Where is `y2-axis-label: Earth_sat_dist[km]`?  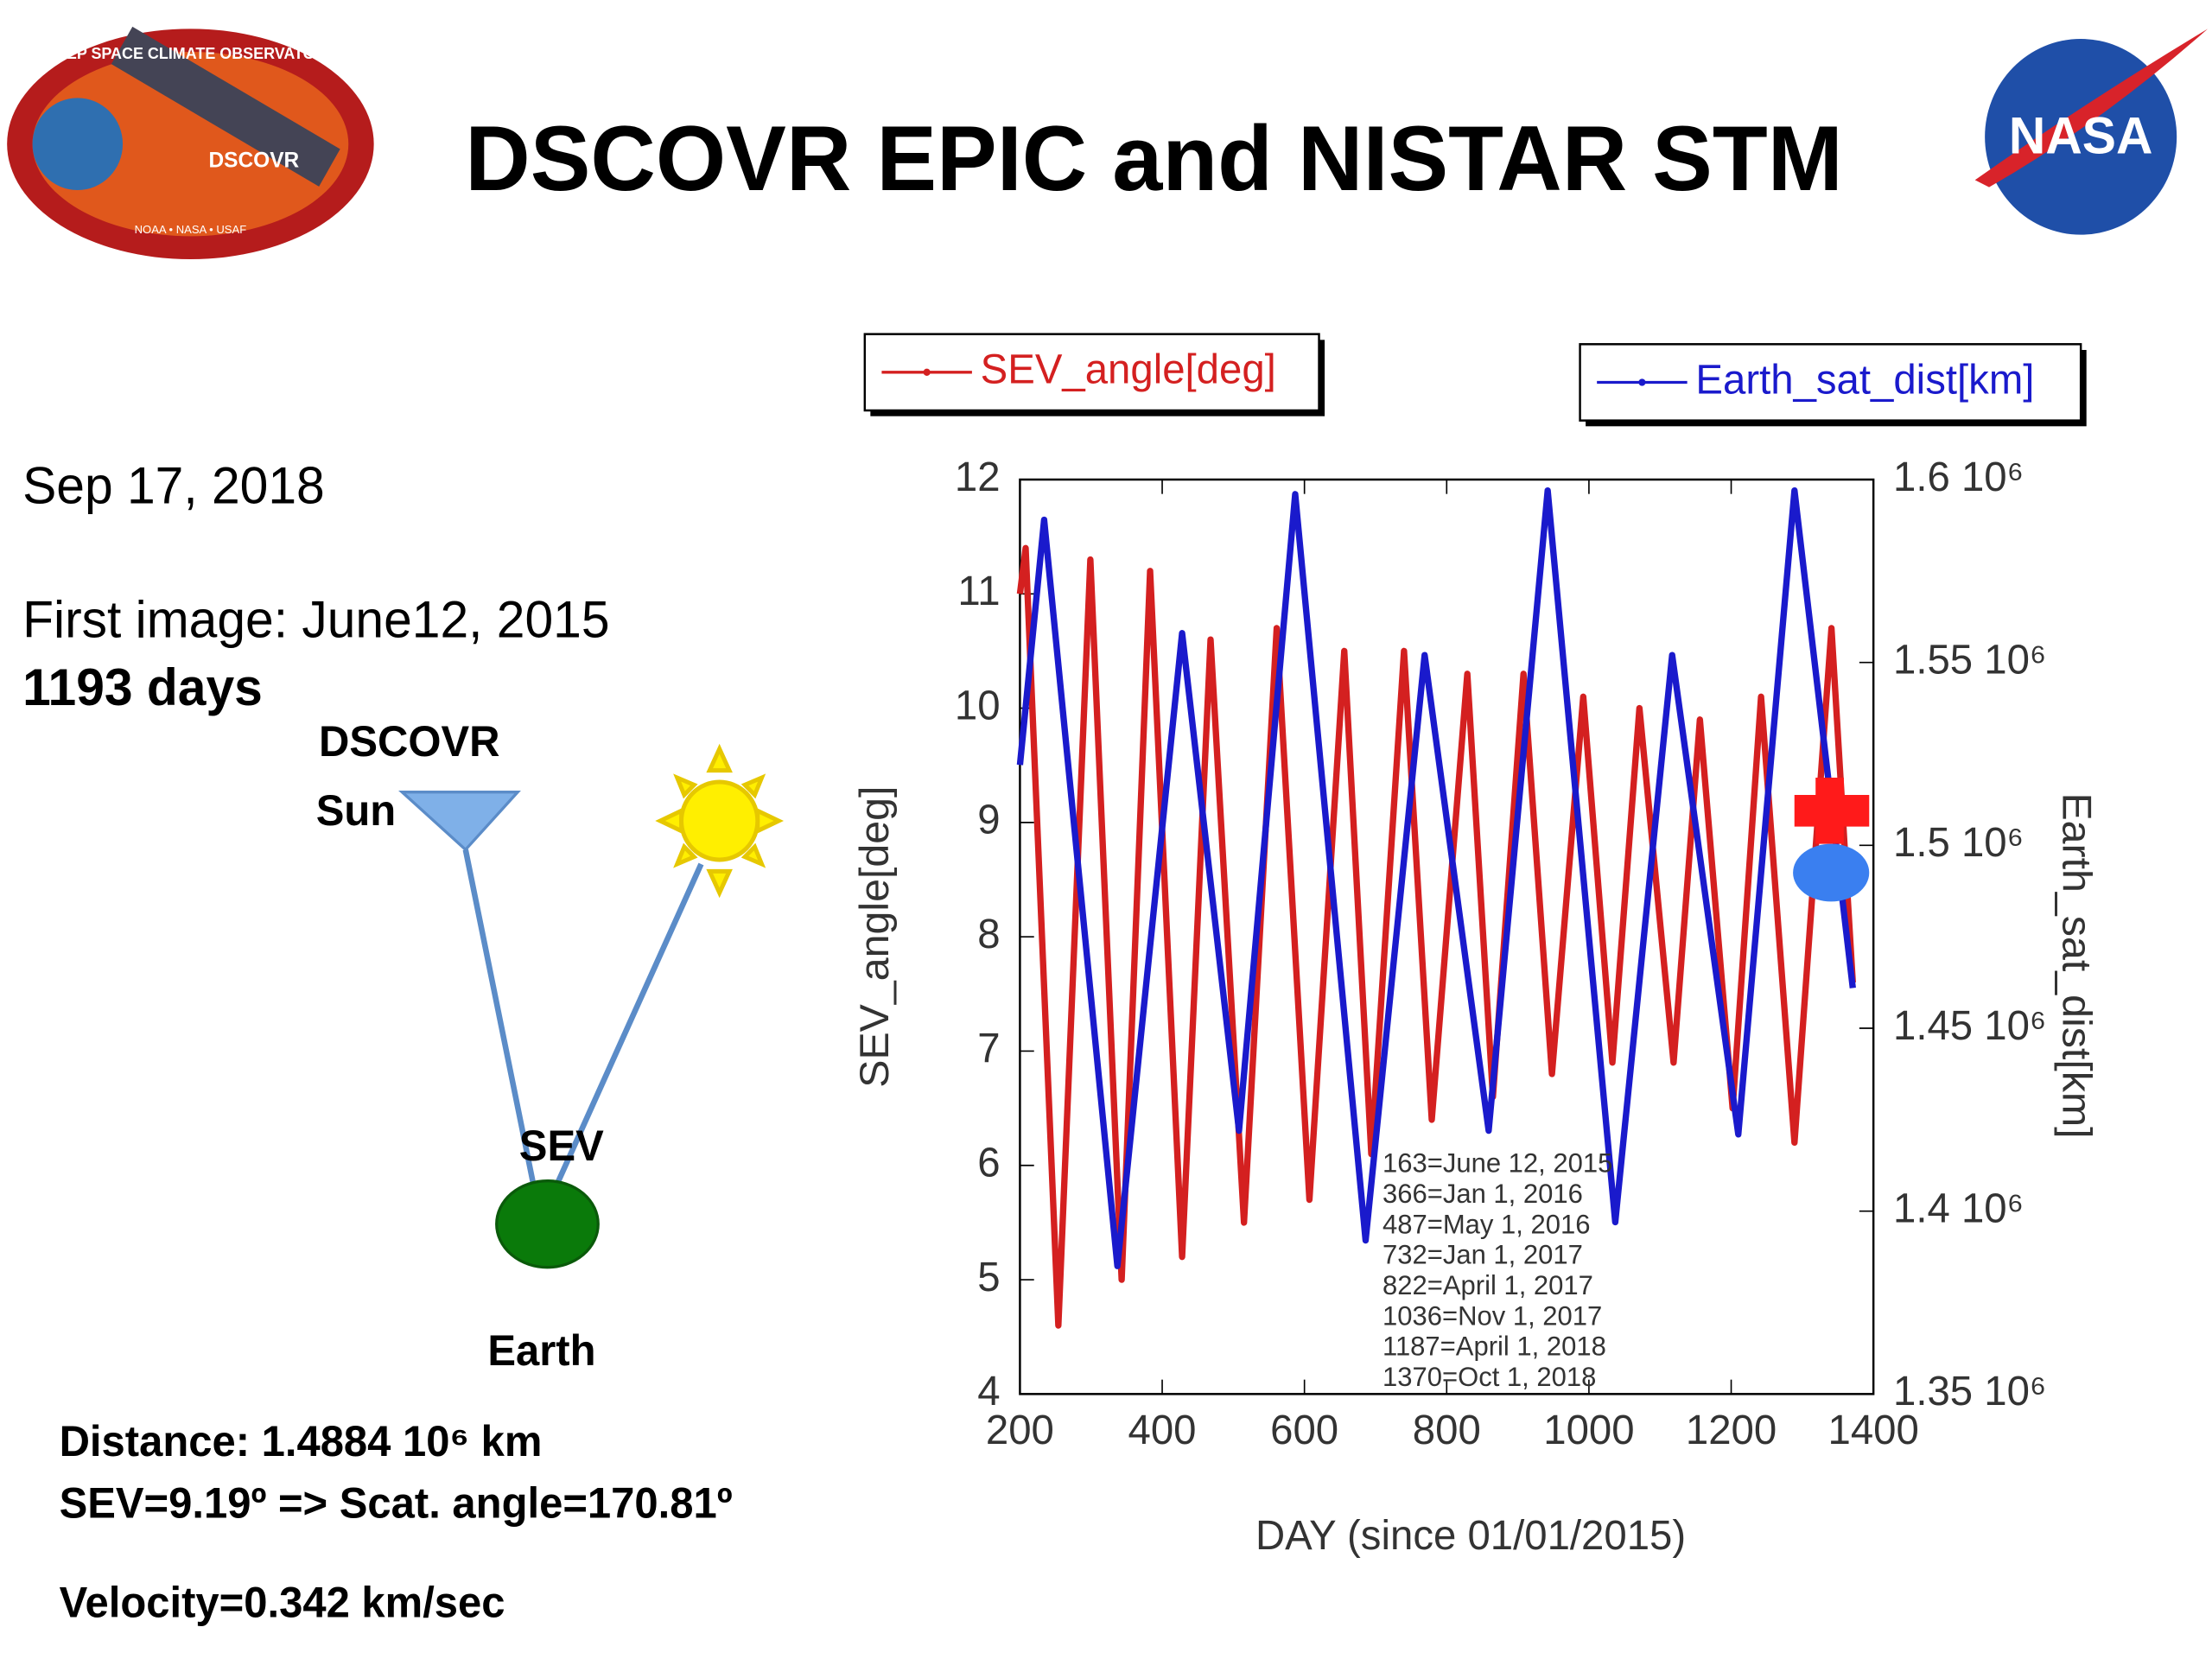
y2-axis-label: Earth_sat_dist[km] is located at coordinates (2076, 965).